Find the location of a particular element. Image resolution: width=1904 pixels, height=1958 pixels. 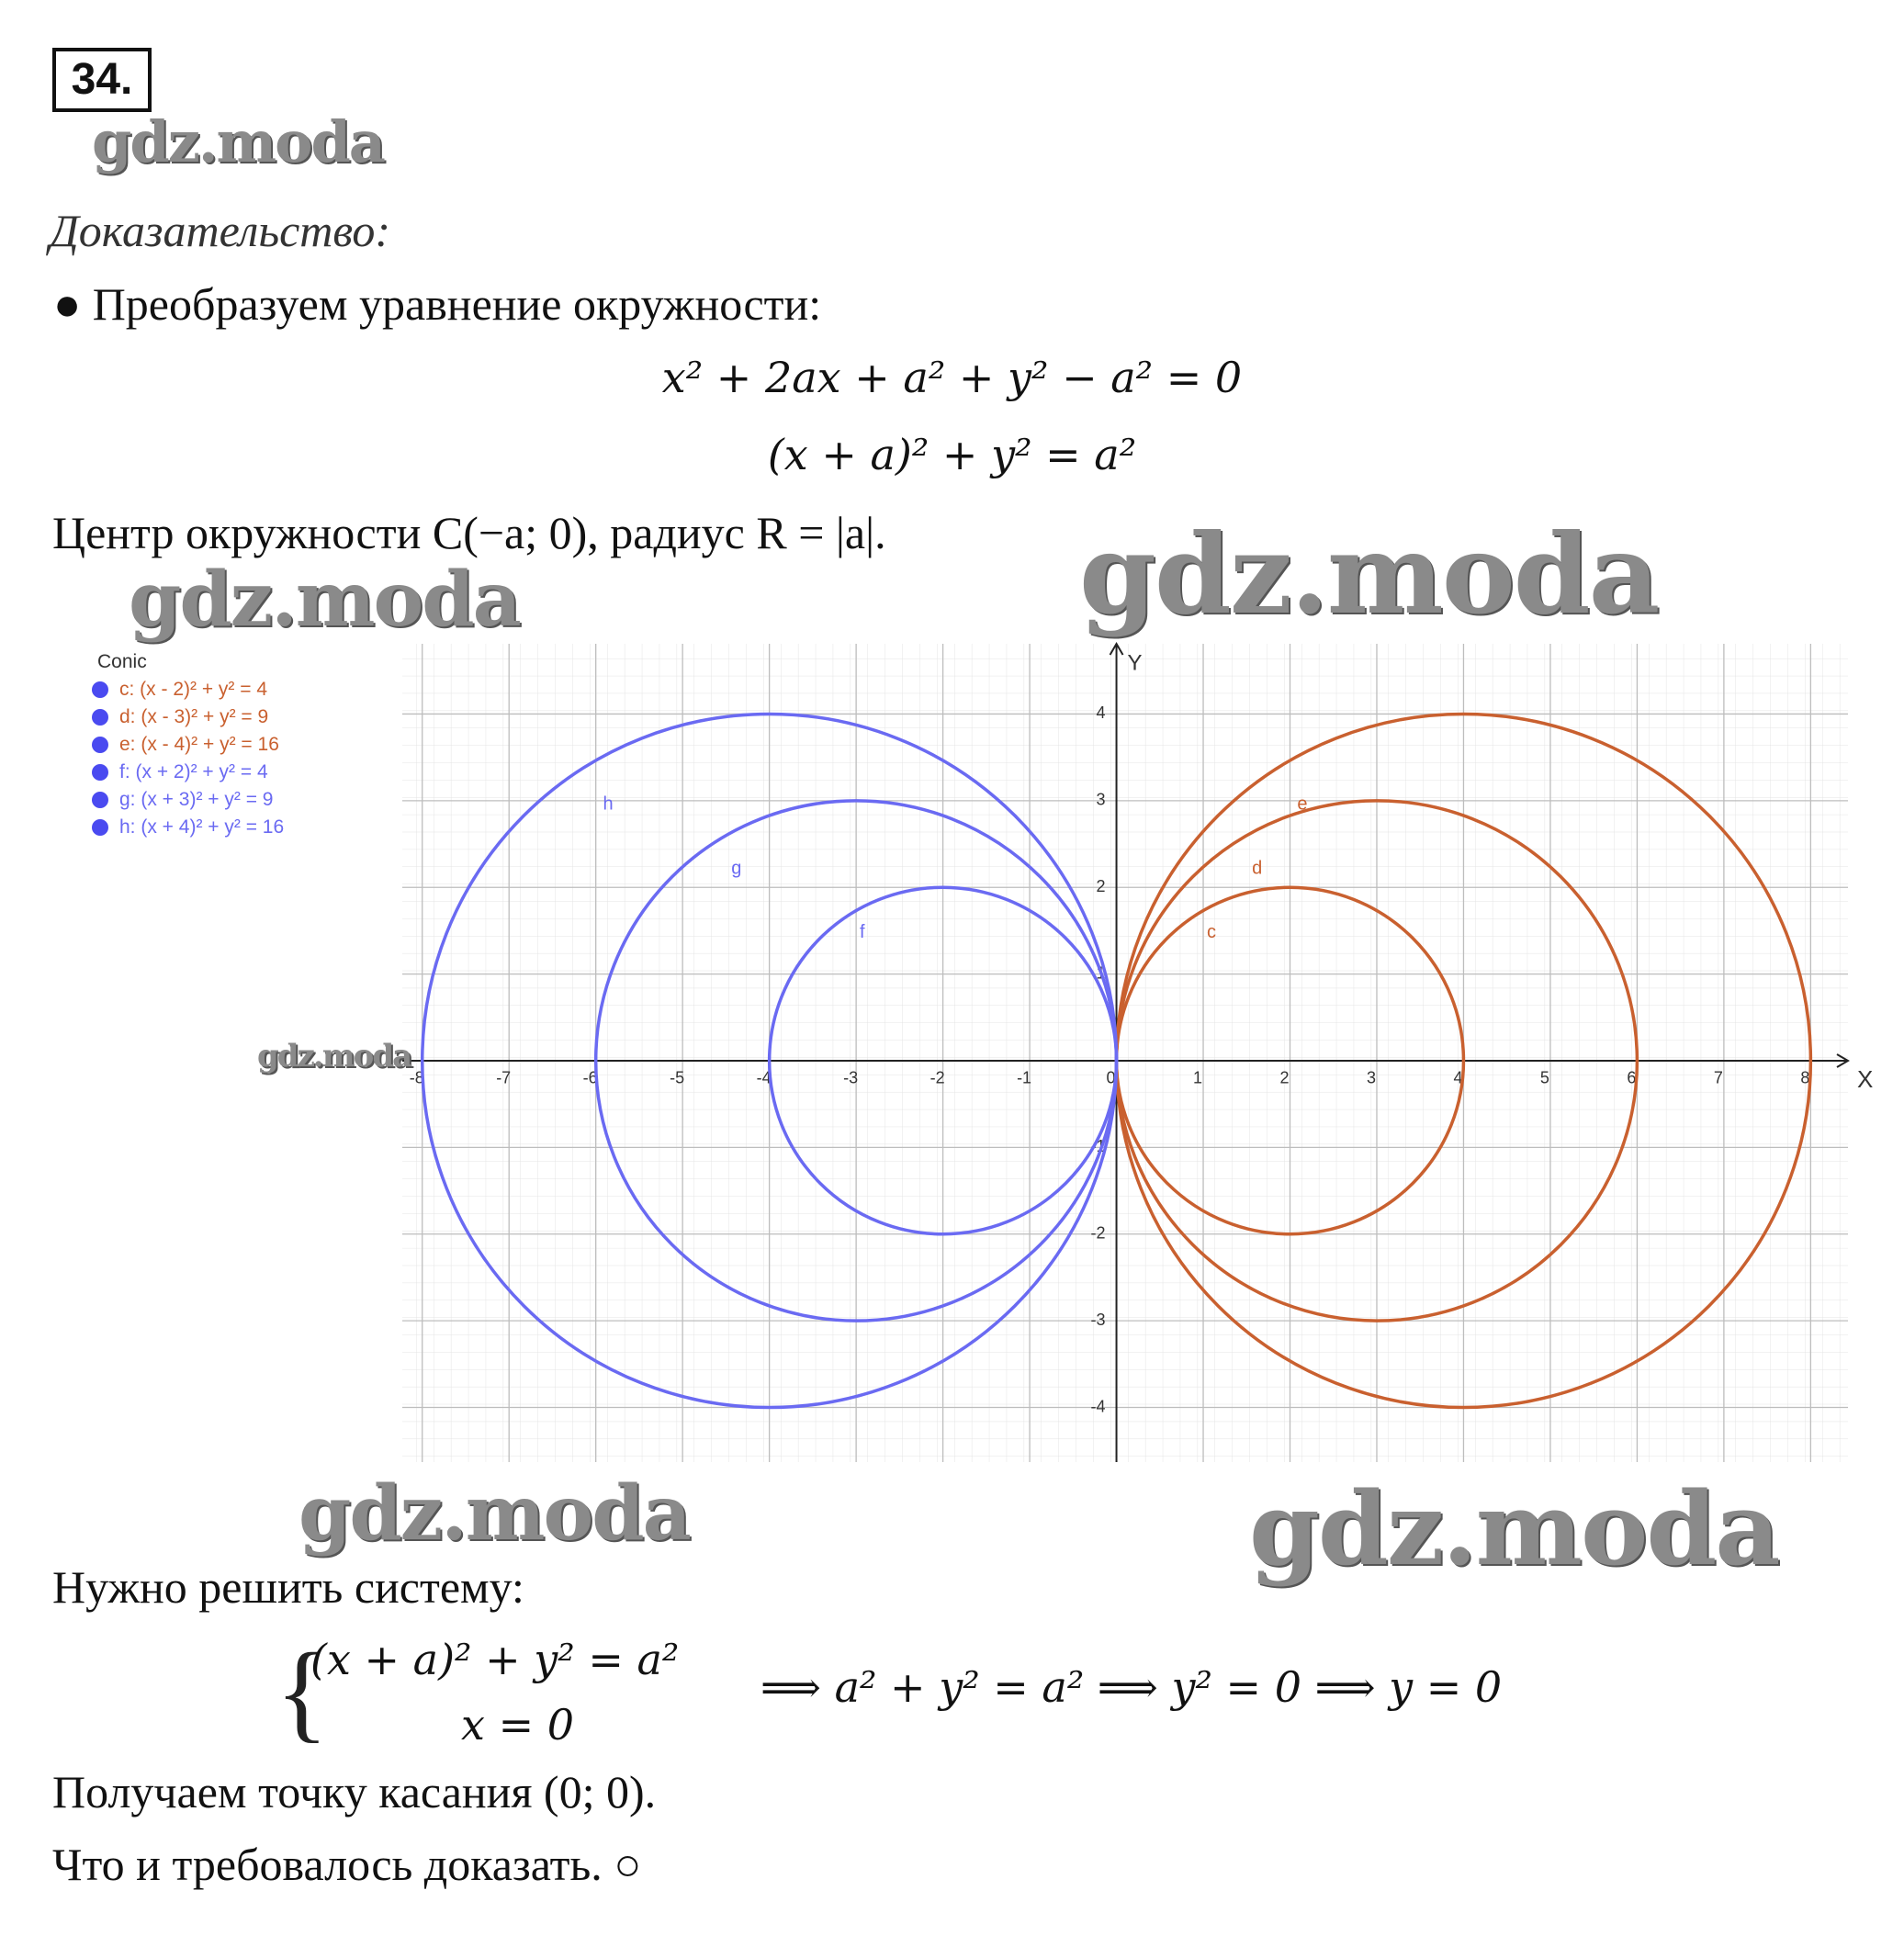

axis-label: X is located at coordinates (1865, 1079).